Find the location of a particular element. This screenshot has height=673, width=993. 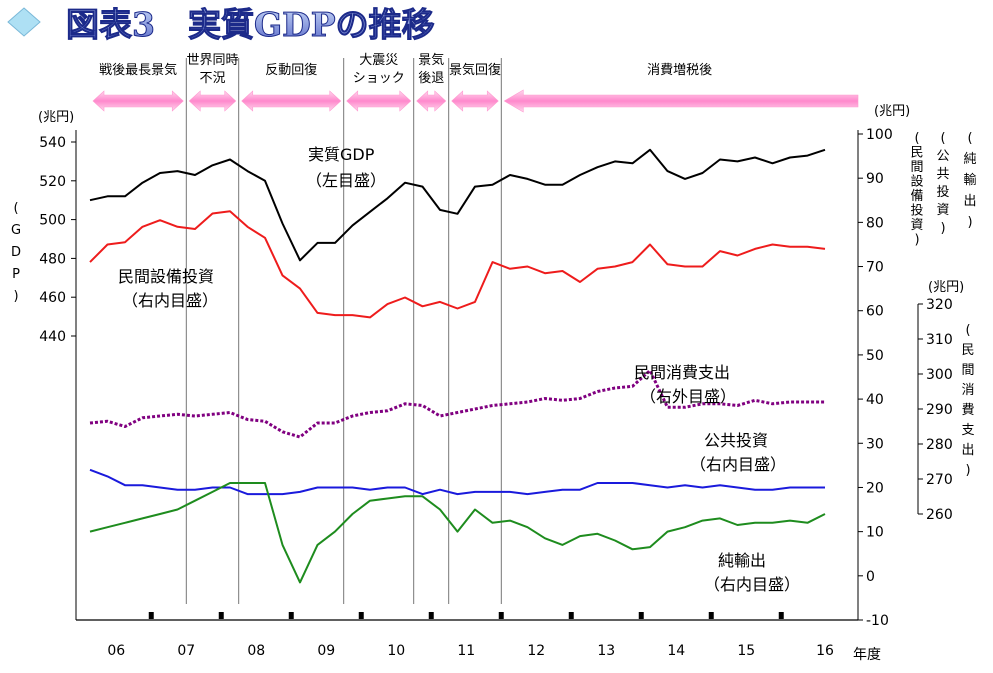

x-tick-label: 06 is located at coordinates (116, 651).